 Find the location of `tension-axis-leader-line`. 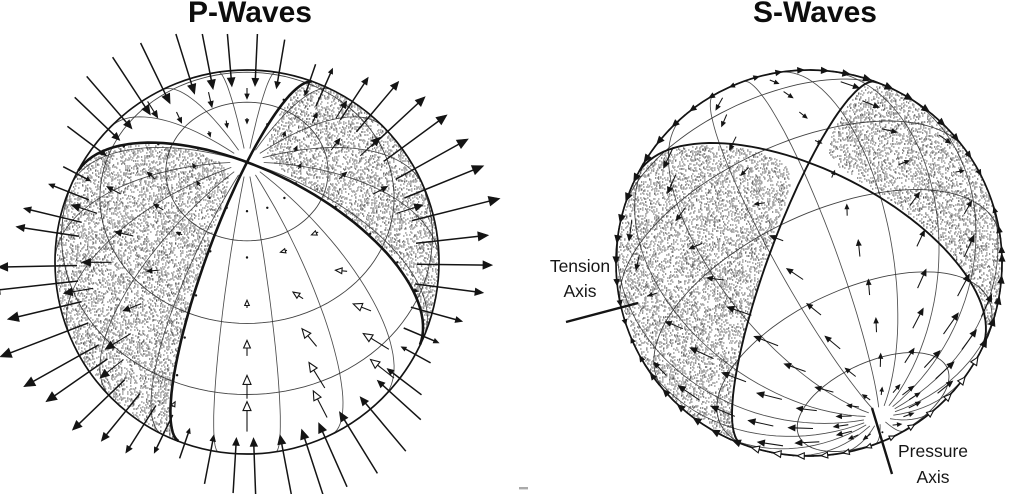

tension-axis-leader-line is located at coordinates (602, 312).